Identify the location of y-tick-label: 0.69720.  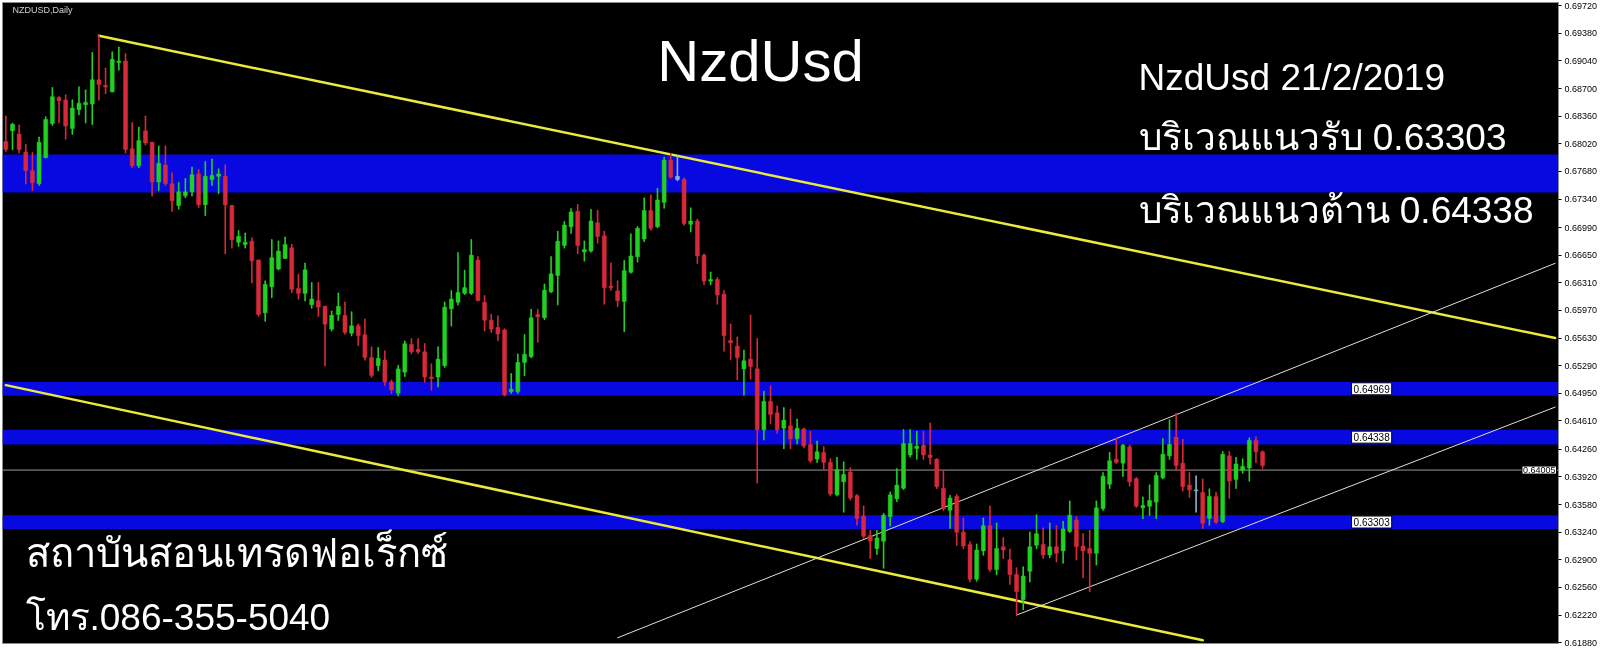
(1581, 5).